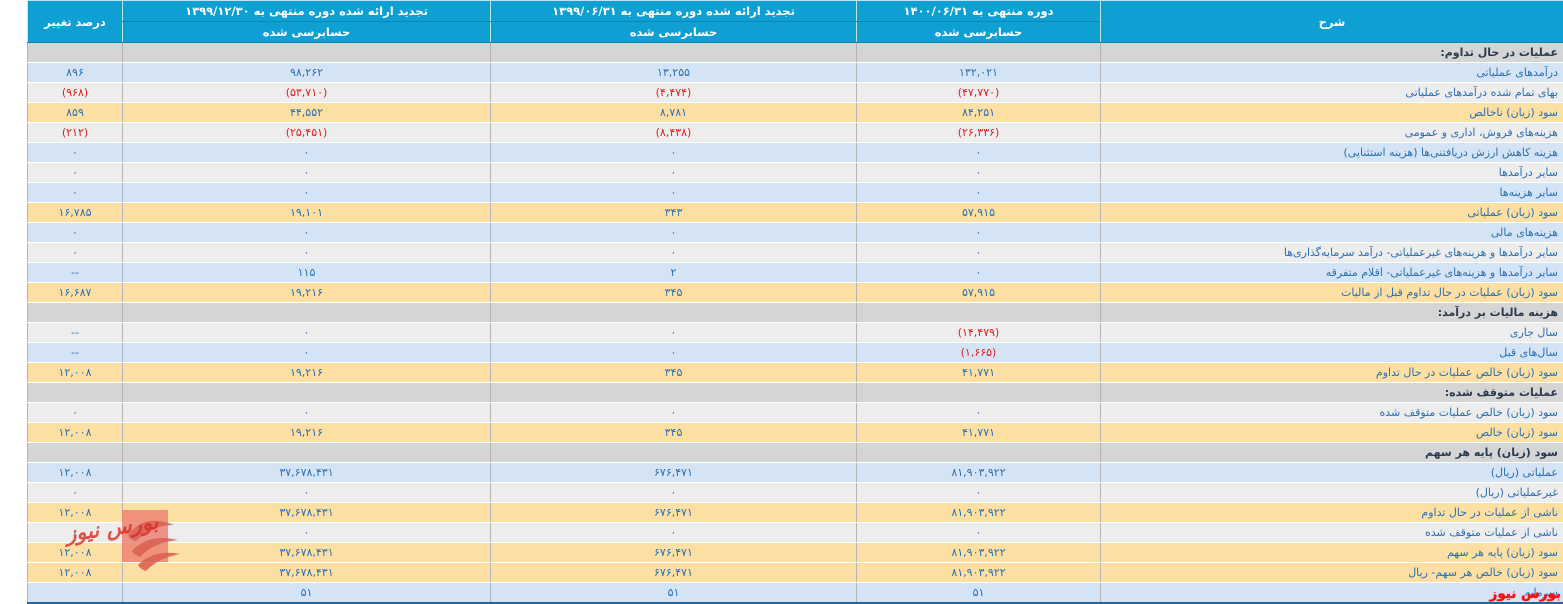 Image resolution: width=1563 pixels, height=604 pixels. What do you see at coordinates (1332, 373) in the screenshot?
I see `row-label: سود (زیان) خالص عملیات در حال تداوم` at bounding box center [1332, 373].